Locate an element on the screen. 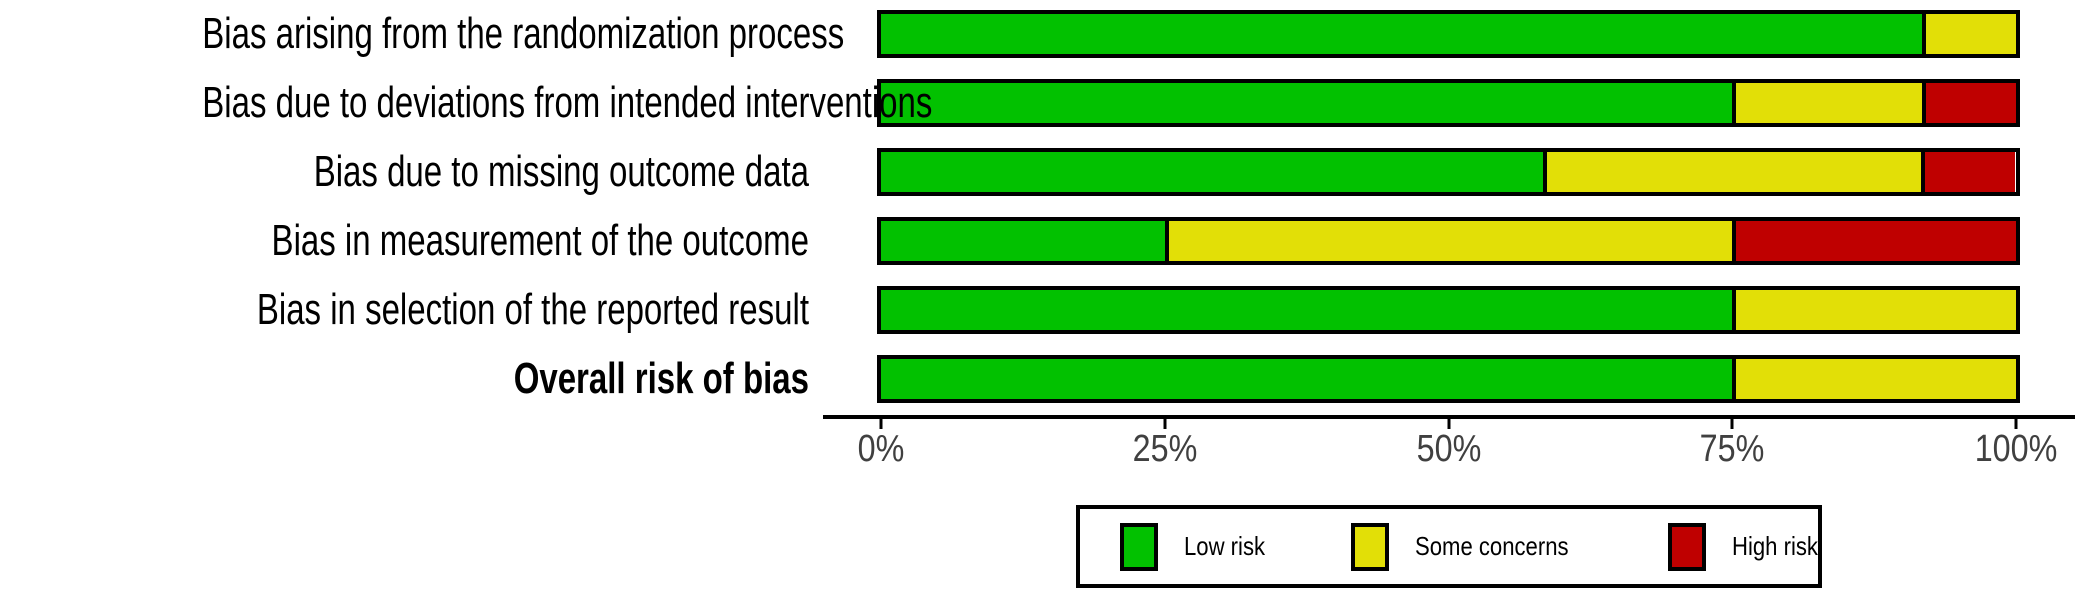  chart-row: Overall risk of bias is located at coordinates (1039, 379).